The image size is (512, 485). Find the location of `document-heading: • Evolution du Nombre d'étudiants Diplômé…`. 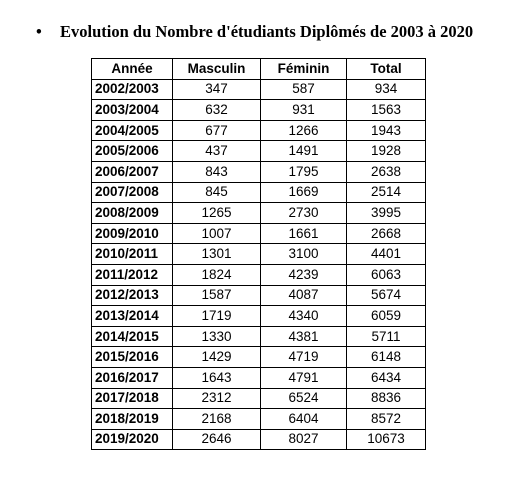

document-heading: • Evolution du Nombre d'étudiants Diplômé… is located at coordinates (271, 32).